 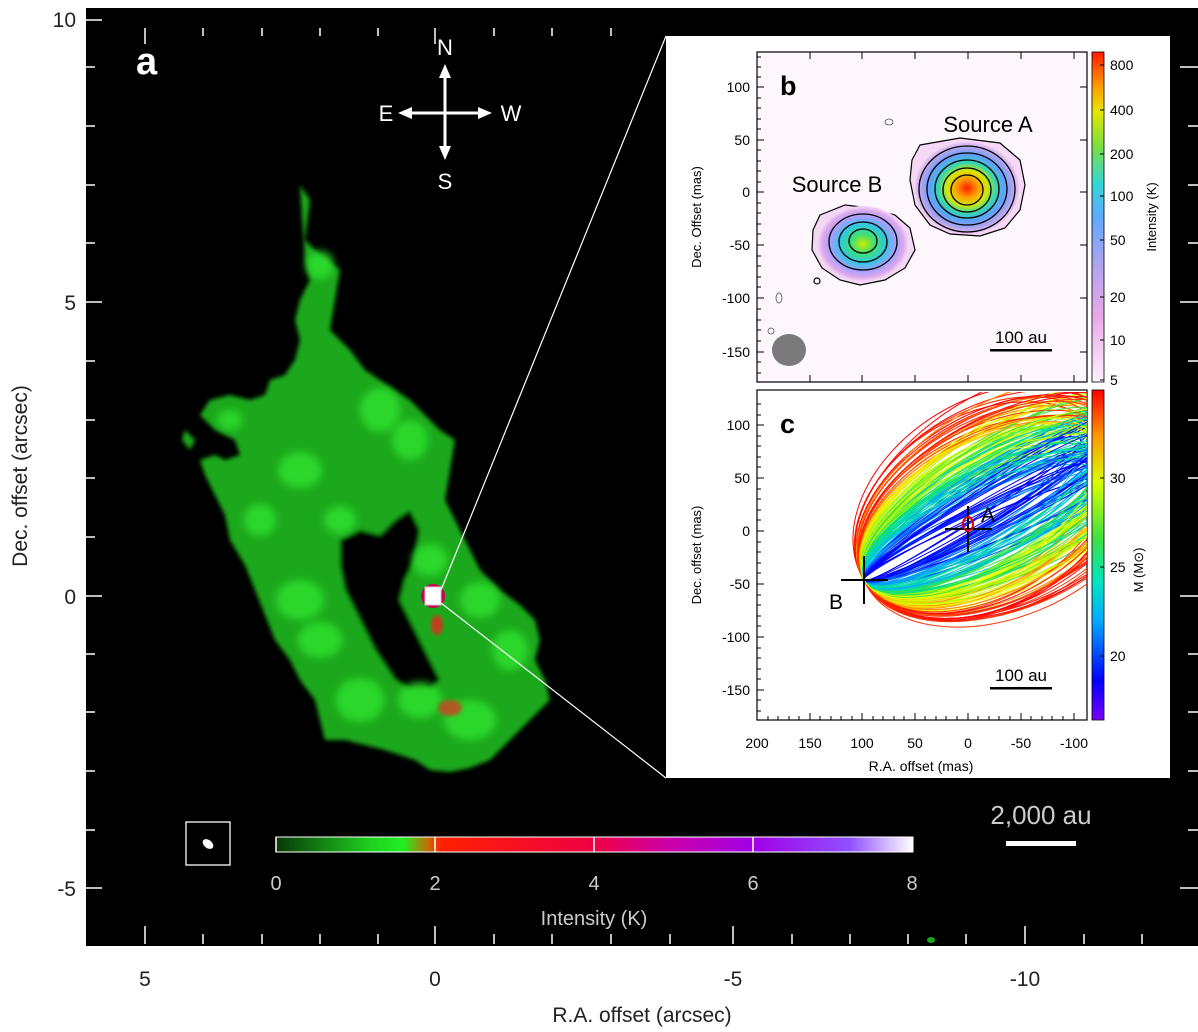 I want to click on panel-c-xtick-200: 200, so click(x=757, y=743).